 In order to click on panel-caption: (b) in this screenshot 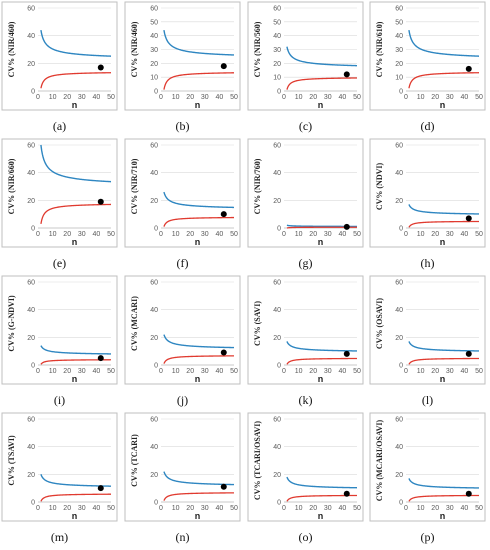, I will do `click(183, 126)`.